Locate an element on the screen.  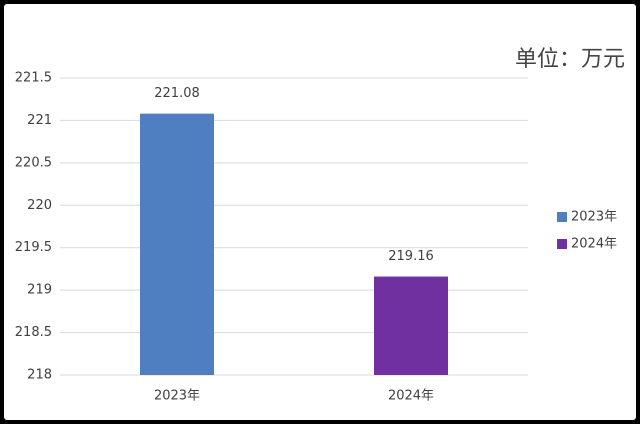
unit-label: 单位：万元 is located at coordinates (570, 59).